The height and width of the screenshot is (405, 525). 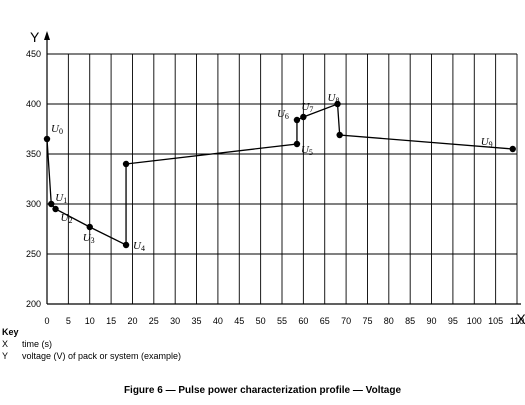 I want to click on x-tick-label: 15, so click(x=111, y=321).